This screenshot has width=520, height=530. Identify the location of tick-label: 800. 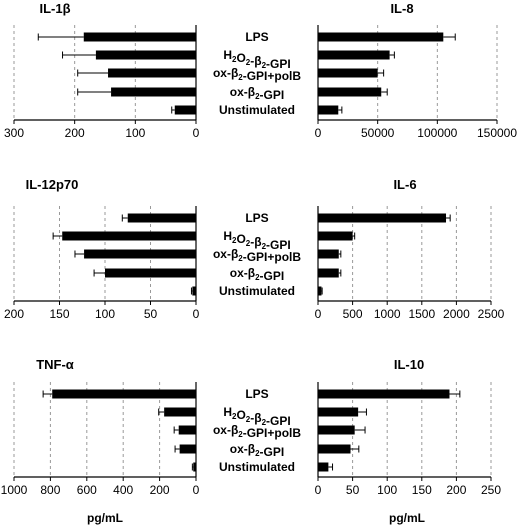
(50, 490).